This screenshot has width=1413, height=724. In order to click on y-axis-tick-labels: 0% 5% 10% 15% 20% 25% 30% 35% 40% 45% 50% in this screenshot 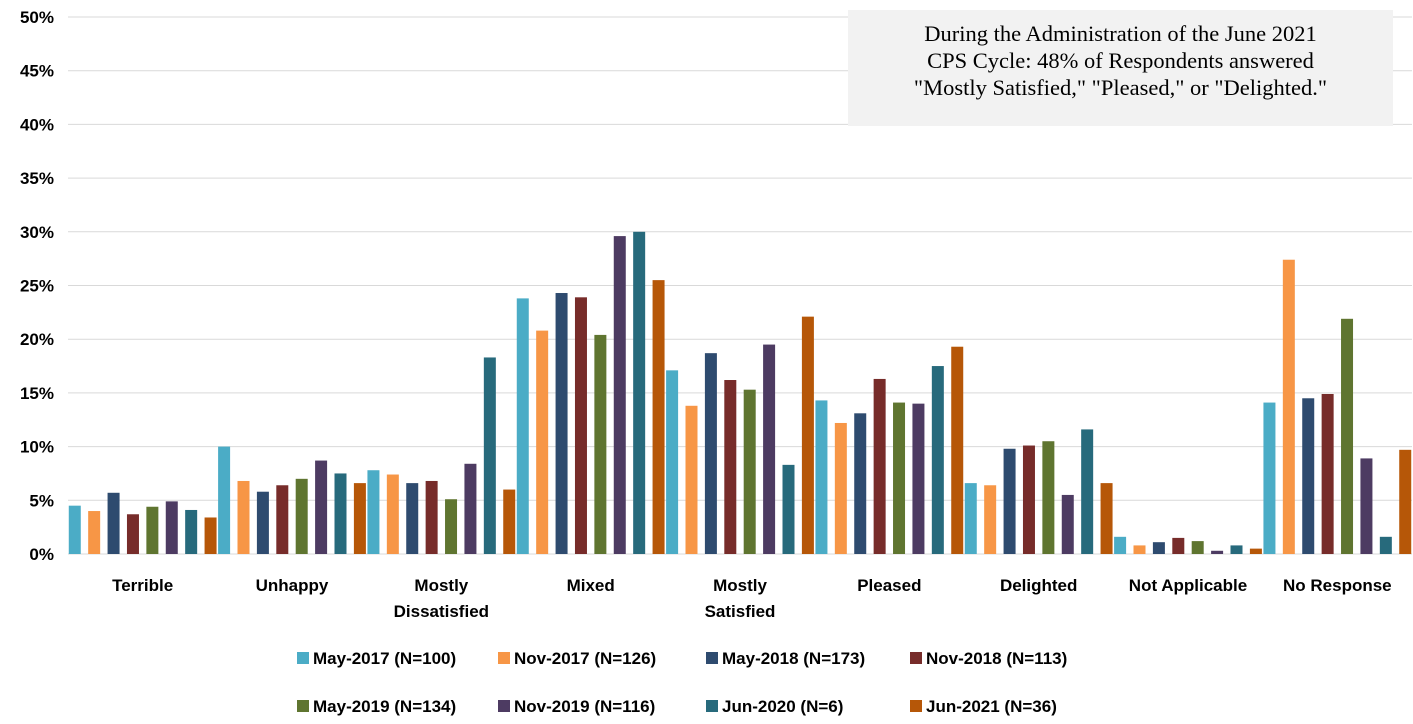, I will do `click(37, 286)`.